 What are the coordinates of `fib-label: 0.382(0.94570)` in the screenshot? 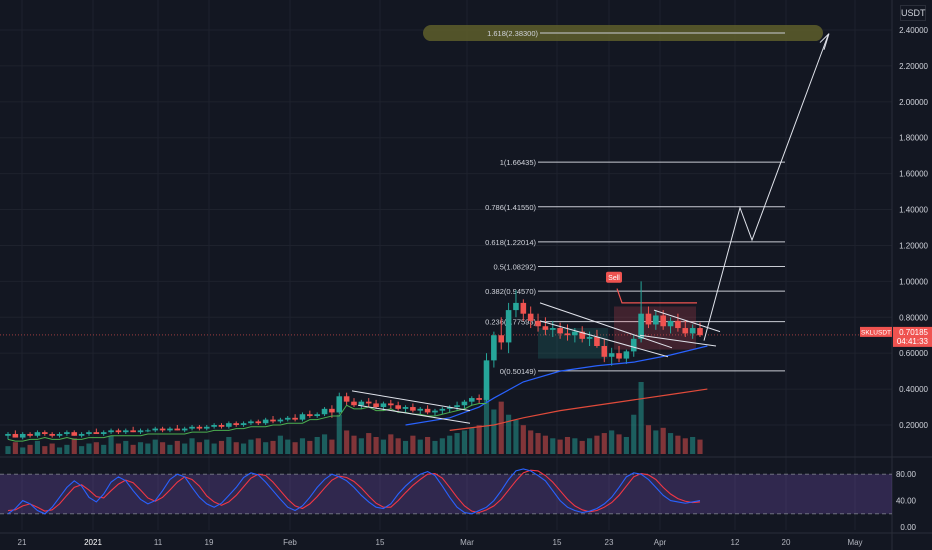 It's located at (510, 291).